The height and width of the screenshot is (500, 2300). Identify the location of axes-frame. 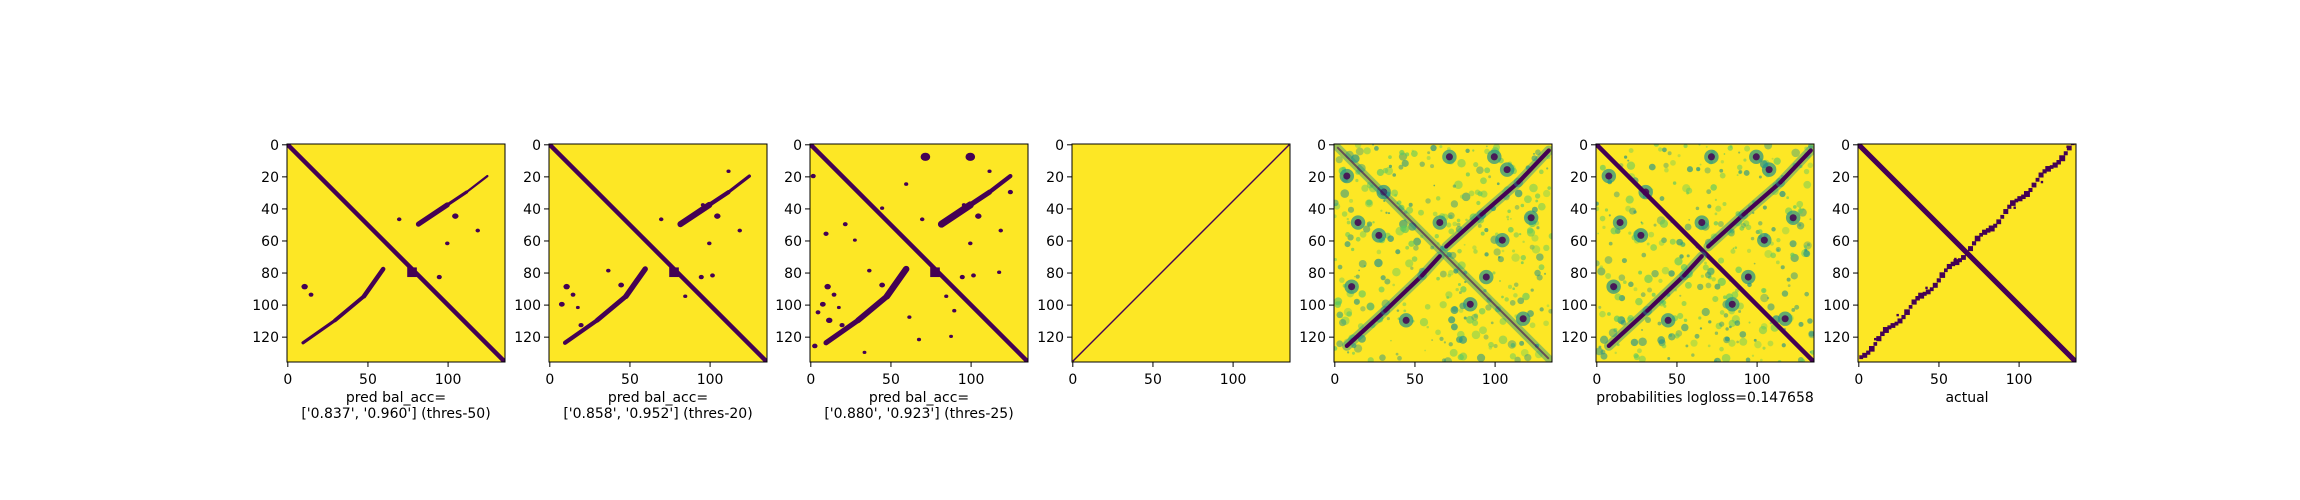
(658, 253).